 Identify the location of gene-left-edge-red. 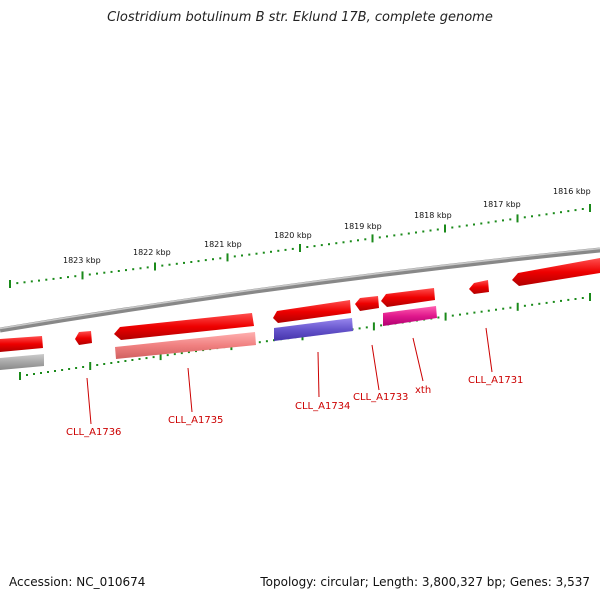
(21, 344).